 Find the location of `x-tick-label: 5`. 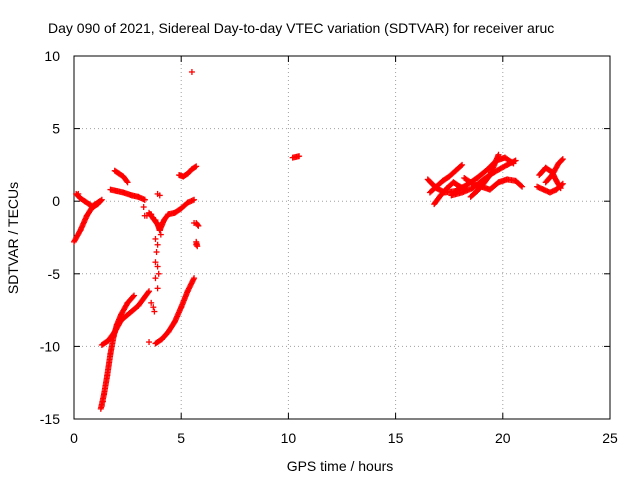

x-tick-label: 5 is located at coordinates (181, 438).